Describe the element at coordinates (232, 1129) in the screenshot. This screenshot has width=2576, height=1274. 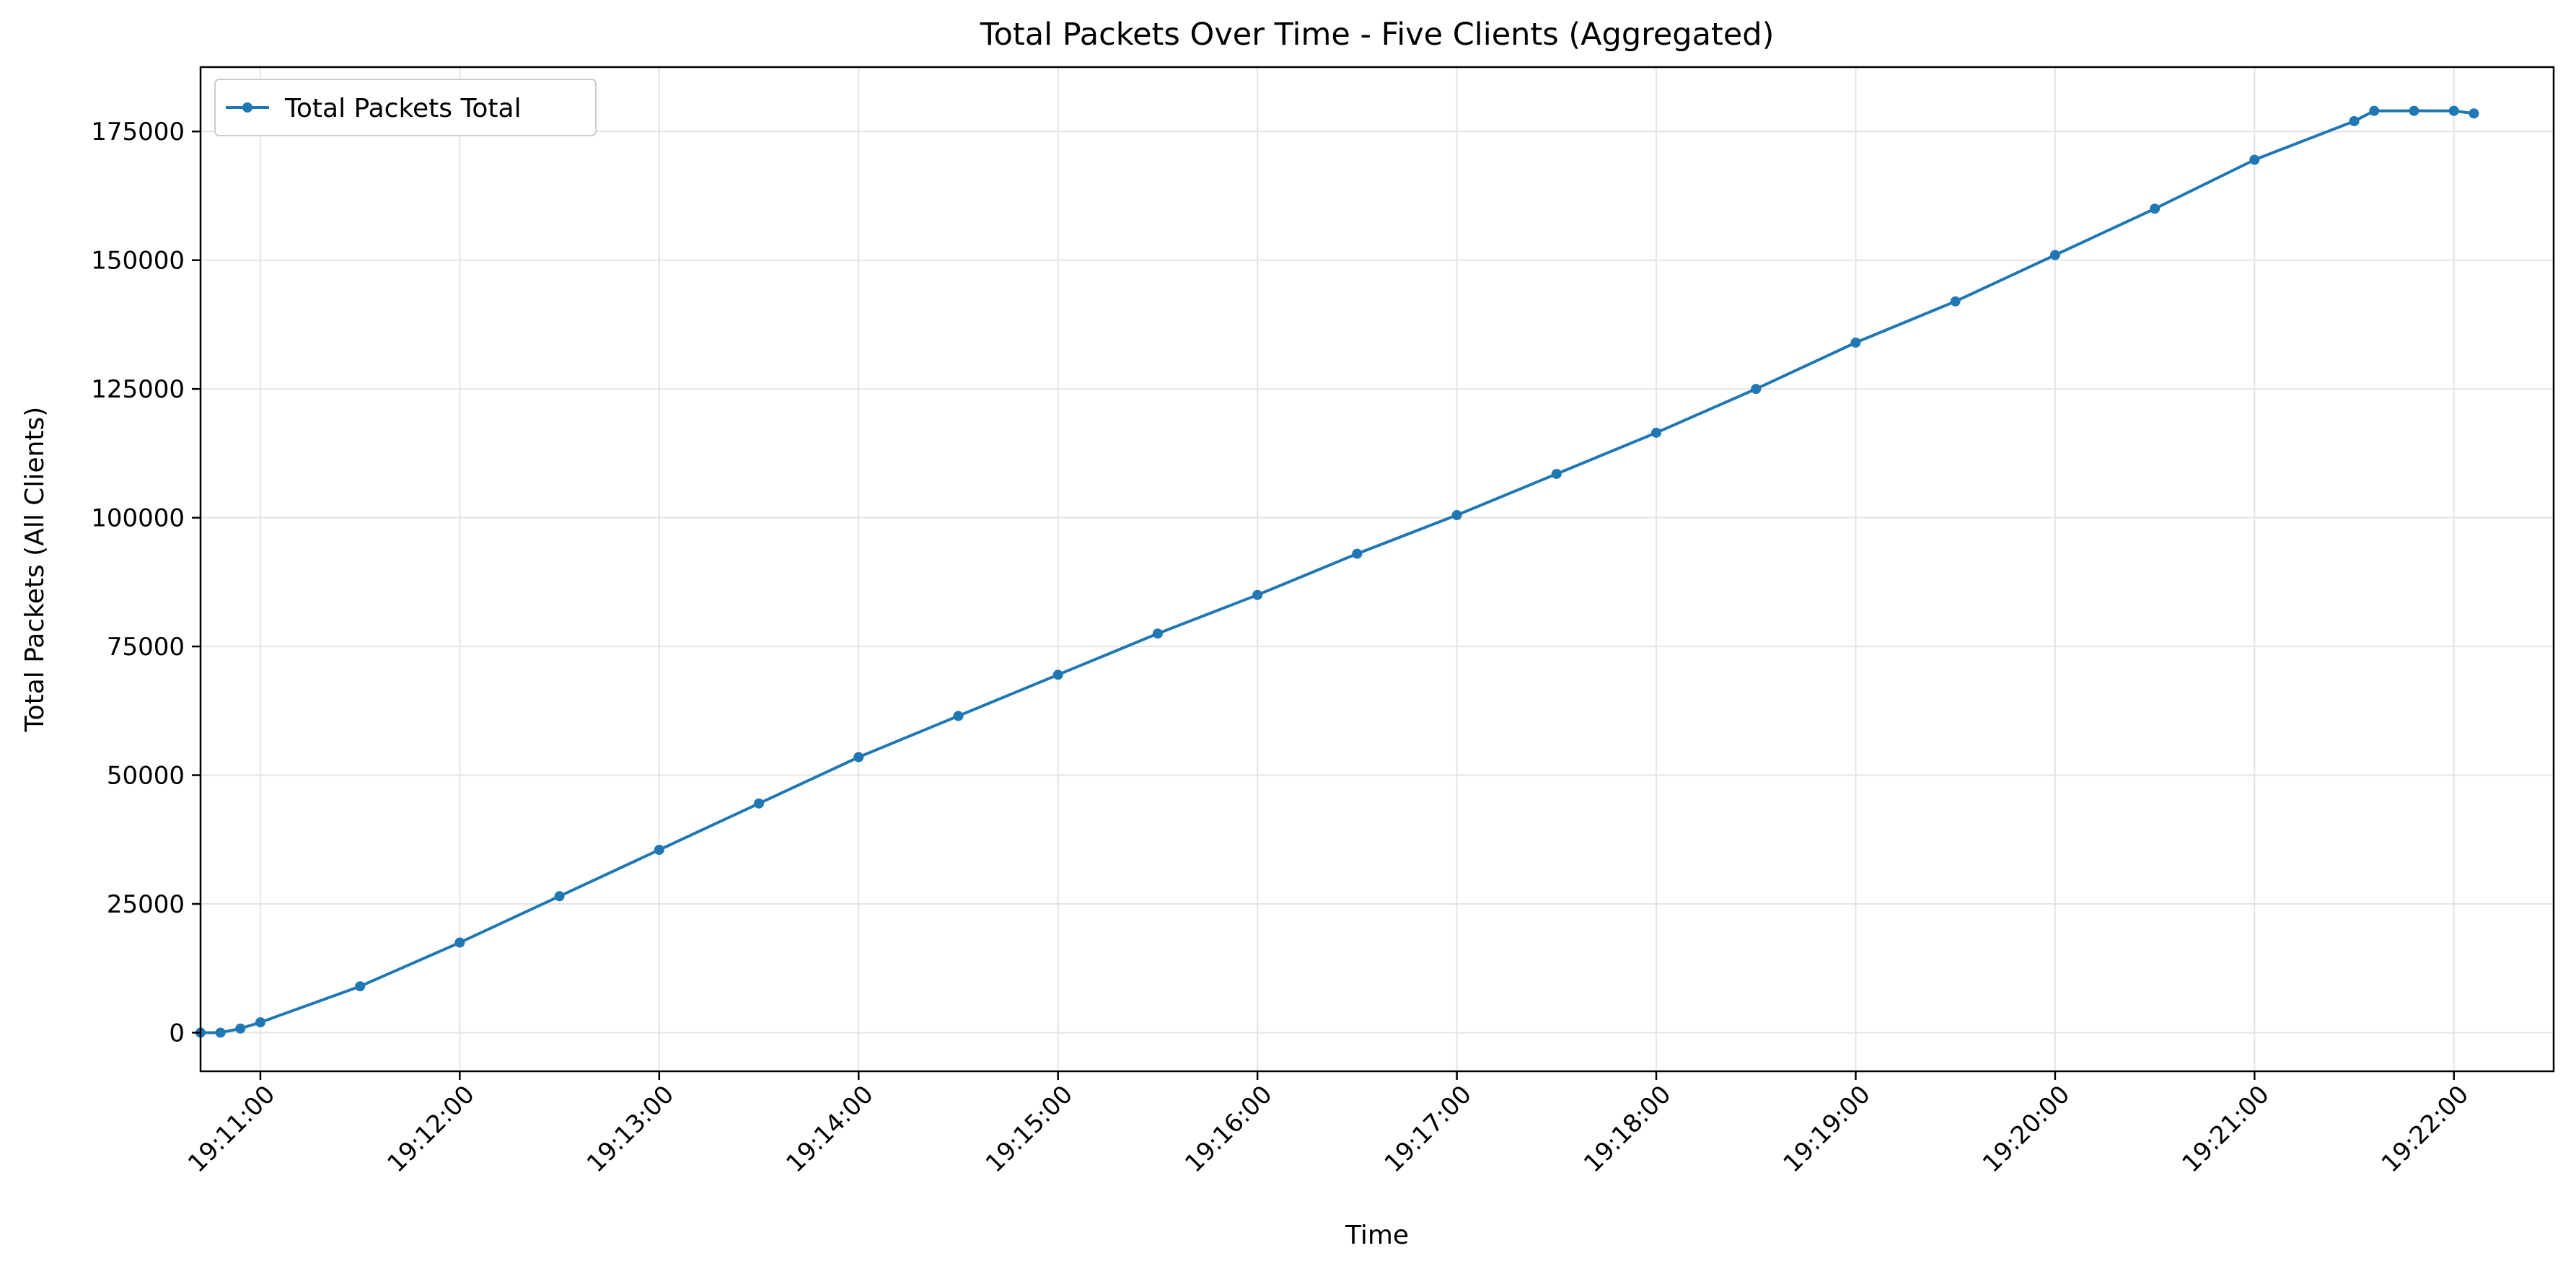
I see `x-tick-label: 19:11:00` at that location.